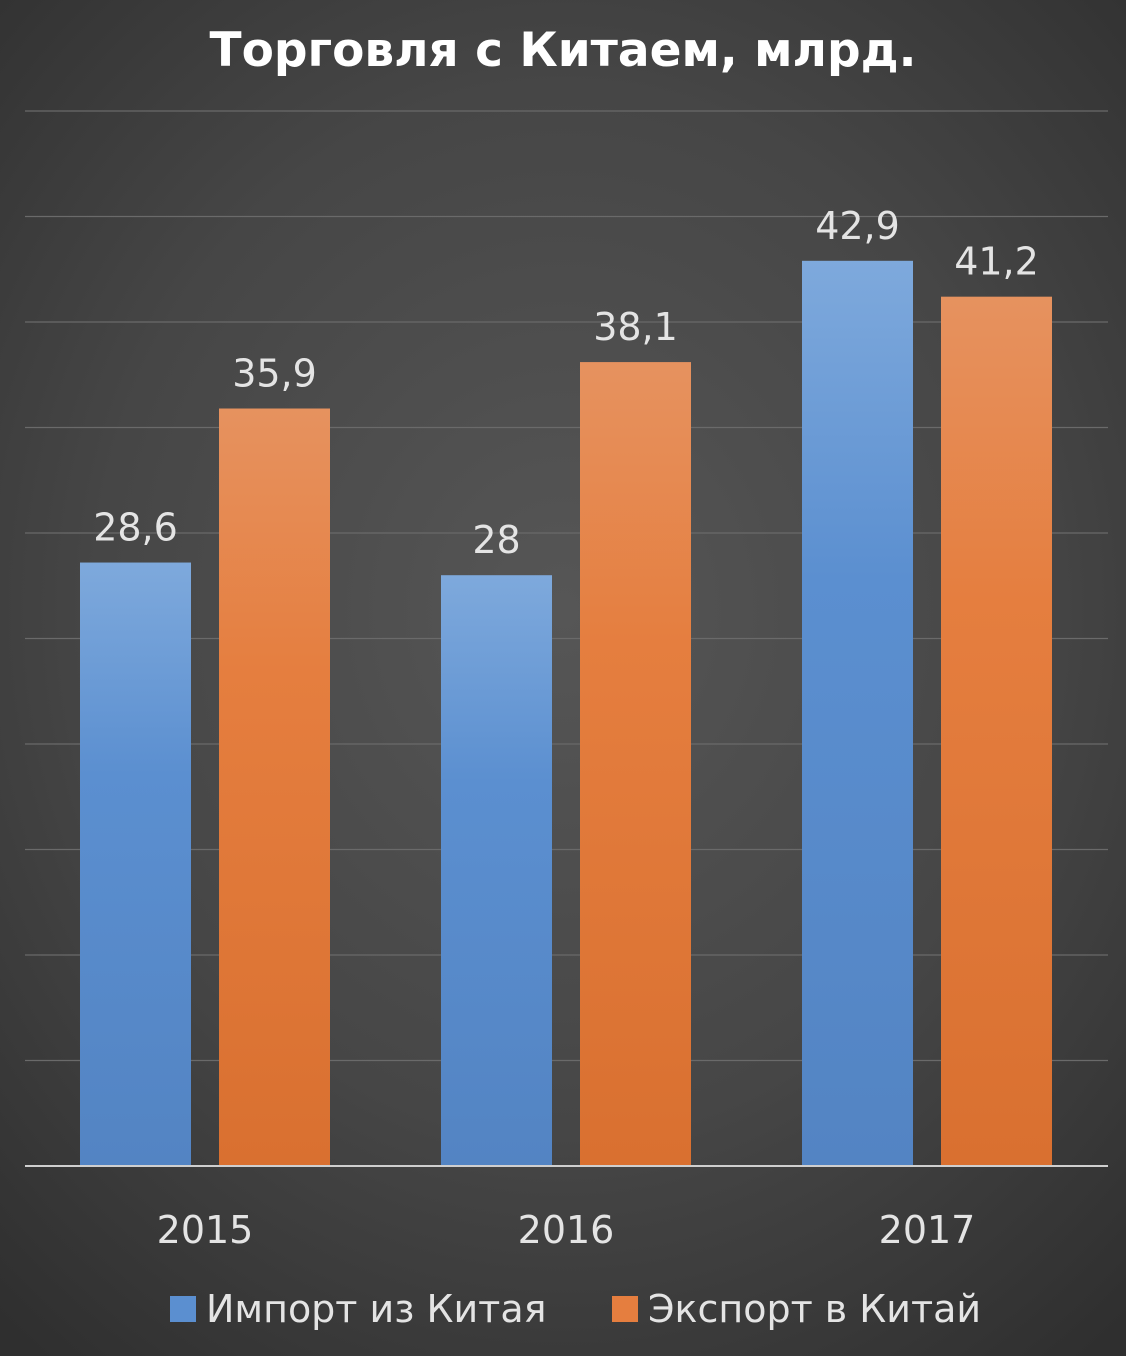 The image size is (1126, 1356). What do you see at coordinates (635, 327) in the screenshot?
I see `data-label-export-2016: 38,1` at bounding box center [635, 327].